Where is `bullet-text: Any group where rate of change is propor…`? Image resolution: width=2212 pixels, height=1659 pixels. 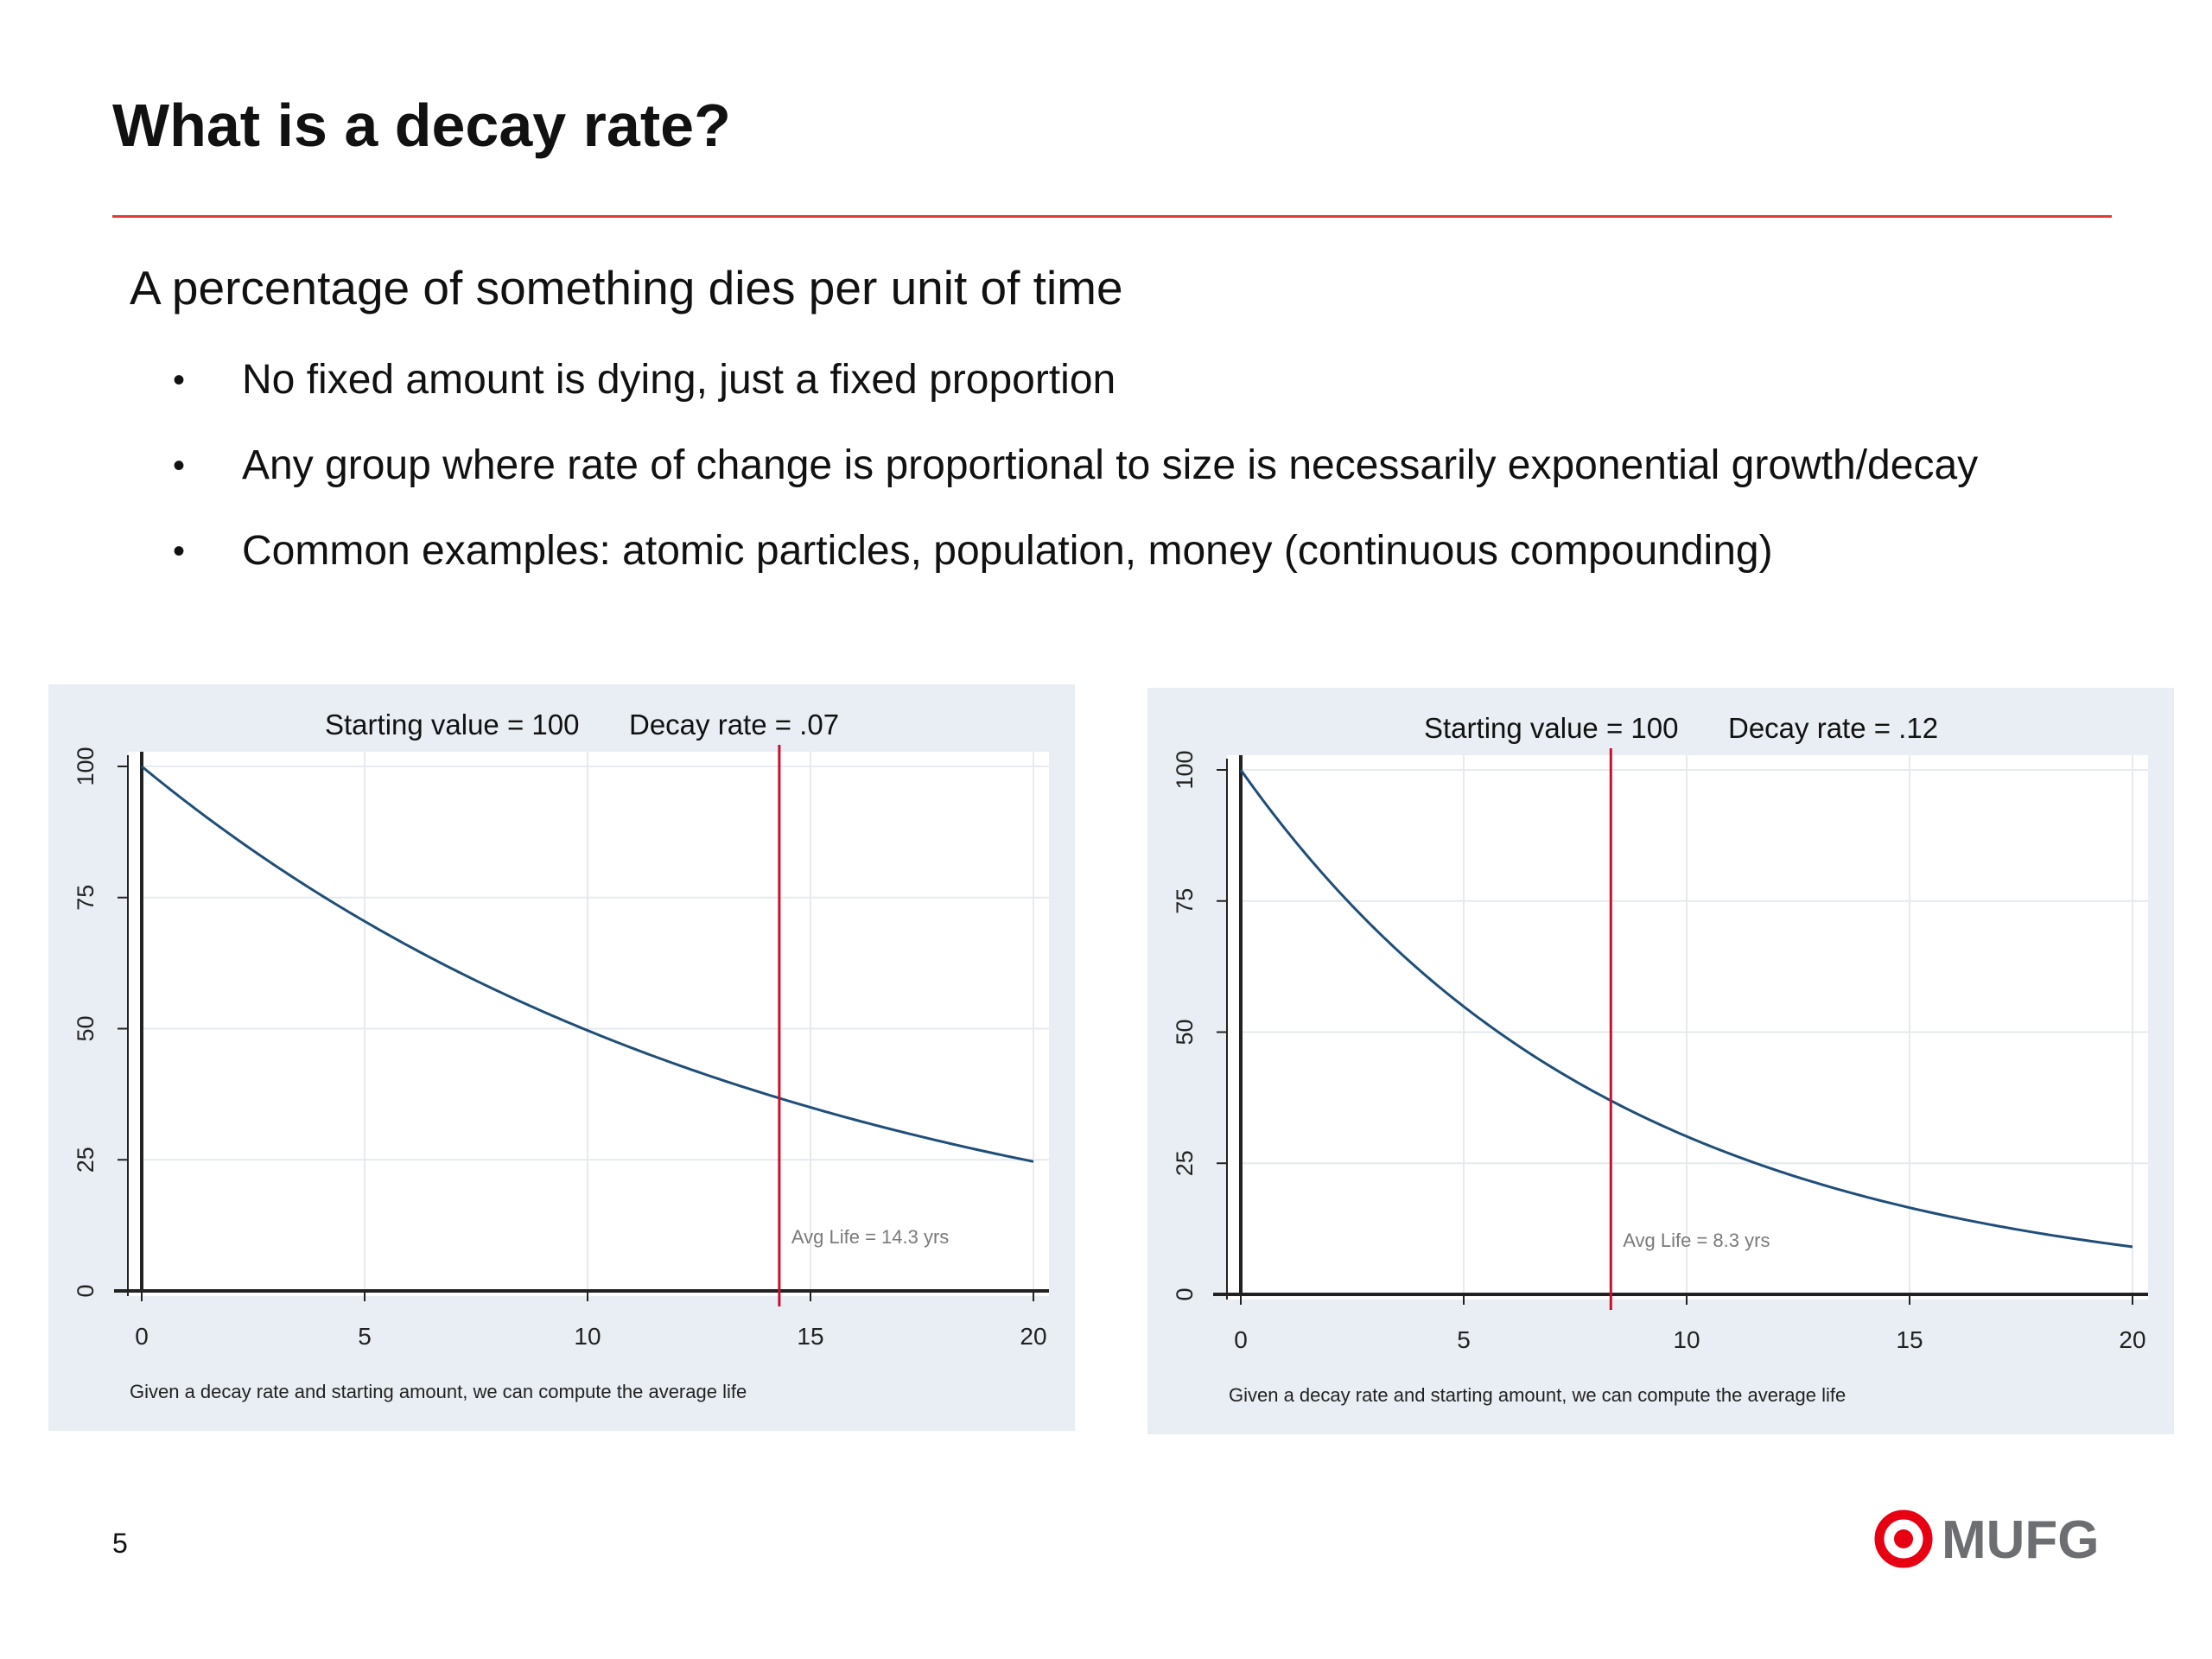
bullet-text: Any group where rate of change is propor… is located at coordinates (1110, 465).